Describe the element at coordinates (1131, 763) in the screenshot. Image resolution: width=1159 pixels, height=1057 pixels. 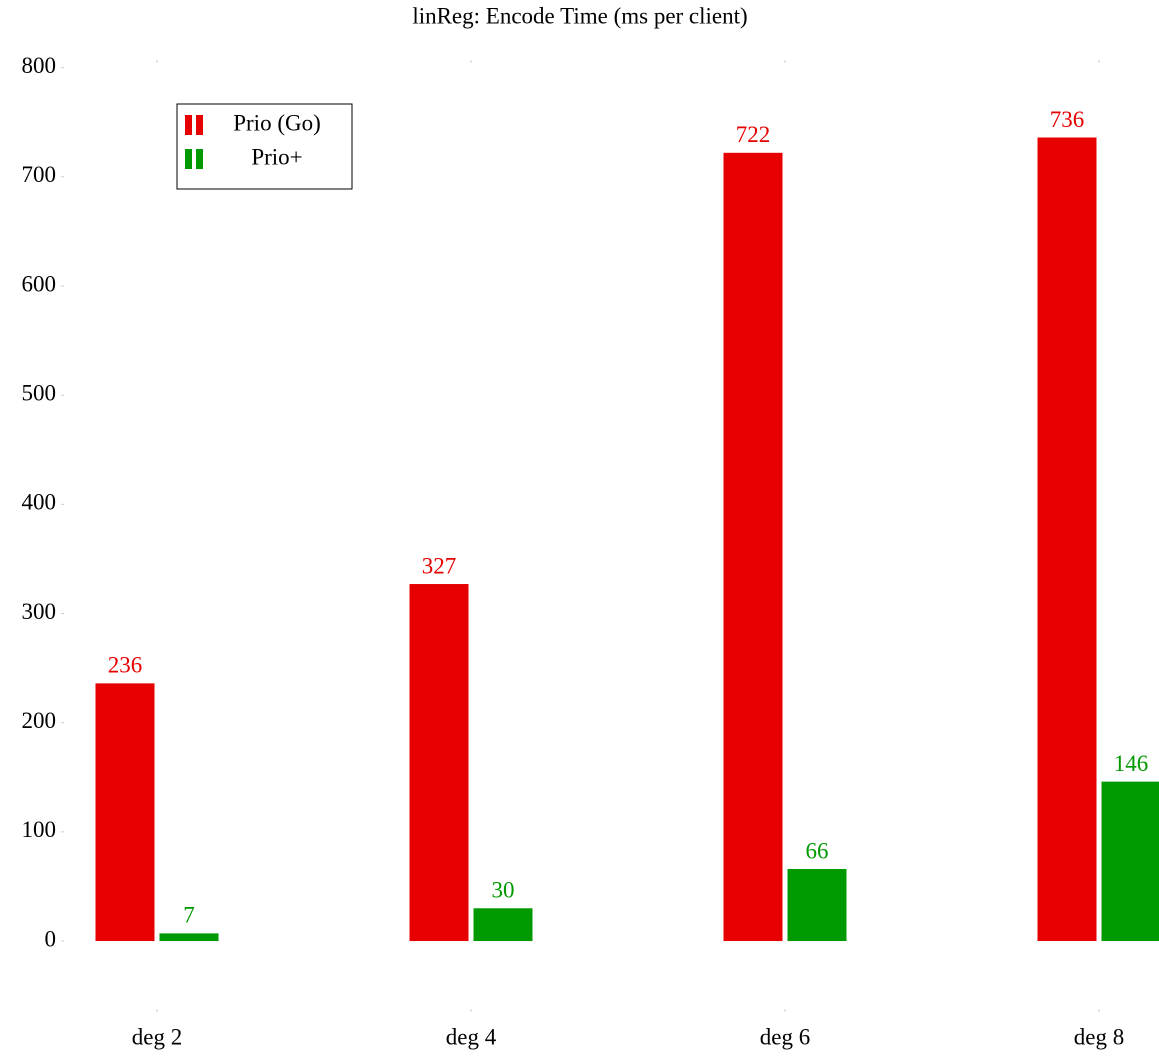
I see `data-label: 146` at that location.